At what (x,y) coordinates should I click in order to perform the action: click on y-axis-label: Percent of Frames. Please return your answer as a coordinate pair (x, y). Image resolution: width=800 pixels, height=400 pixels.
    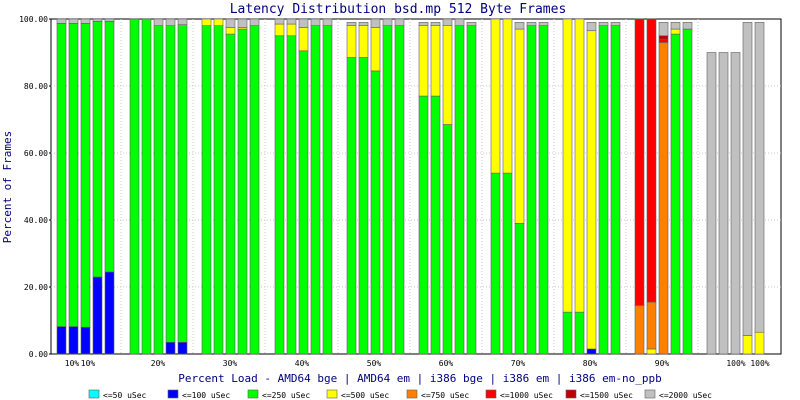
    Looking at the image, I should click on (7, 187).